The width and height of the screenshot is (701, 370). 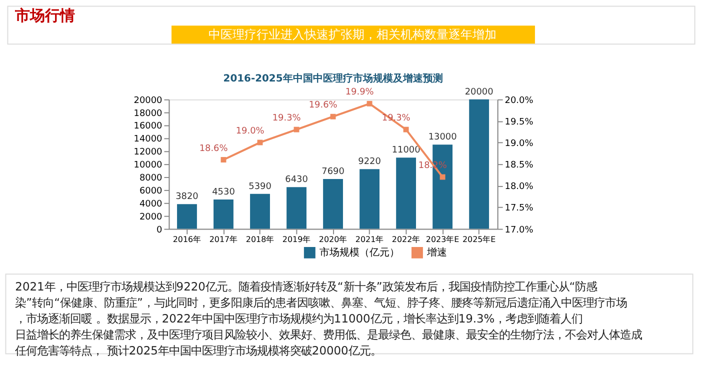 What do you see at coordinates (519, 187) in the screenshot?
I see `y2-tick-label: 18.0%` at bounding box center [519, 187].